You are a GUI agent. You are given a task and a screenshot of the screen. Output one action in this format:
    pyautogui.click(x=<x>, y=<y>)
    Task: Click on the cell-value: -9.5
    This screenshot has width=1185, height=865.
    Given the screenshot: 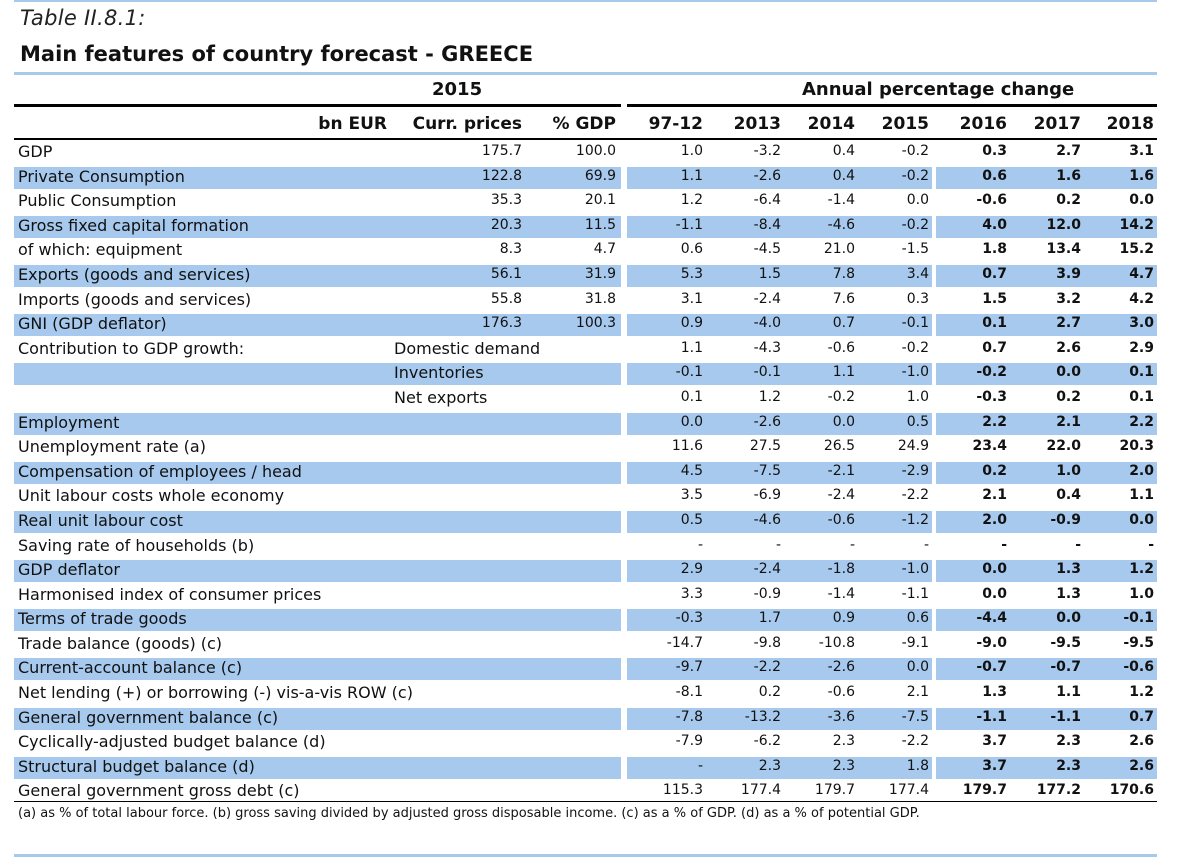 What is the action you would take?
    pyautogui.click(x=1065, y=642)
    